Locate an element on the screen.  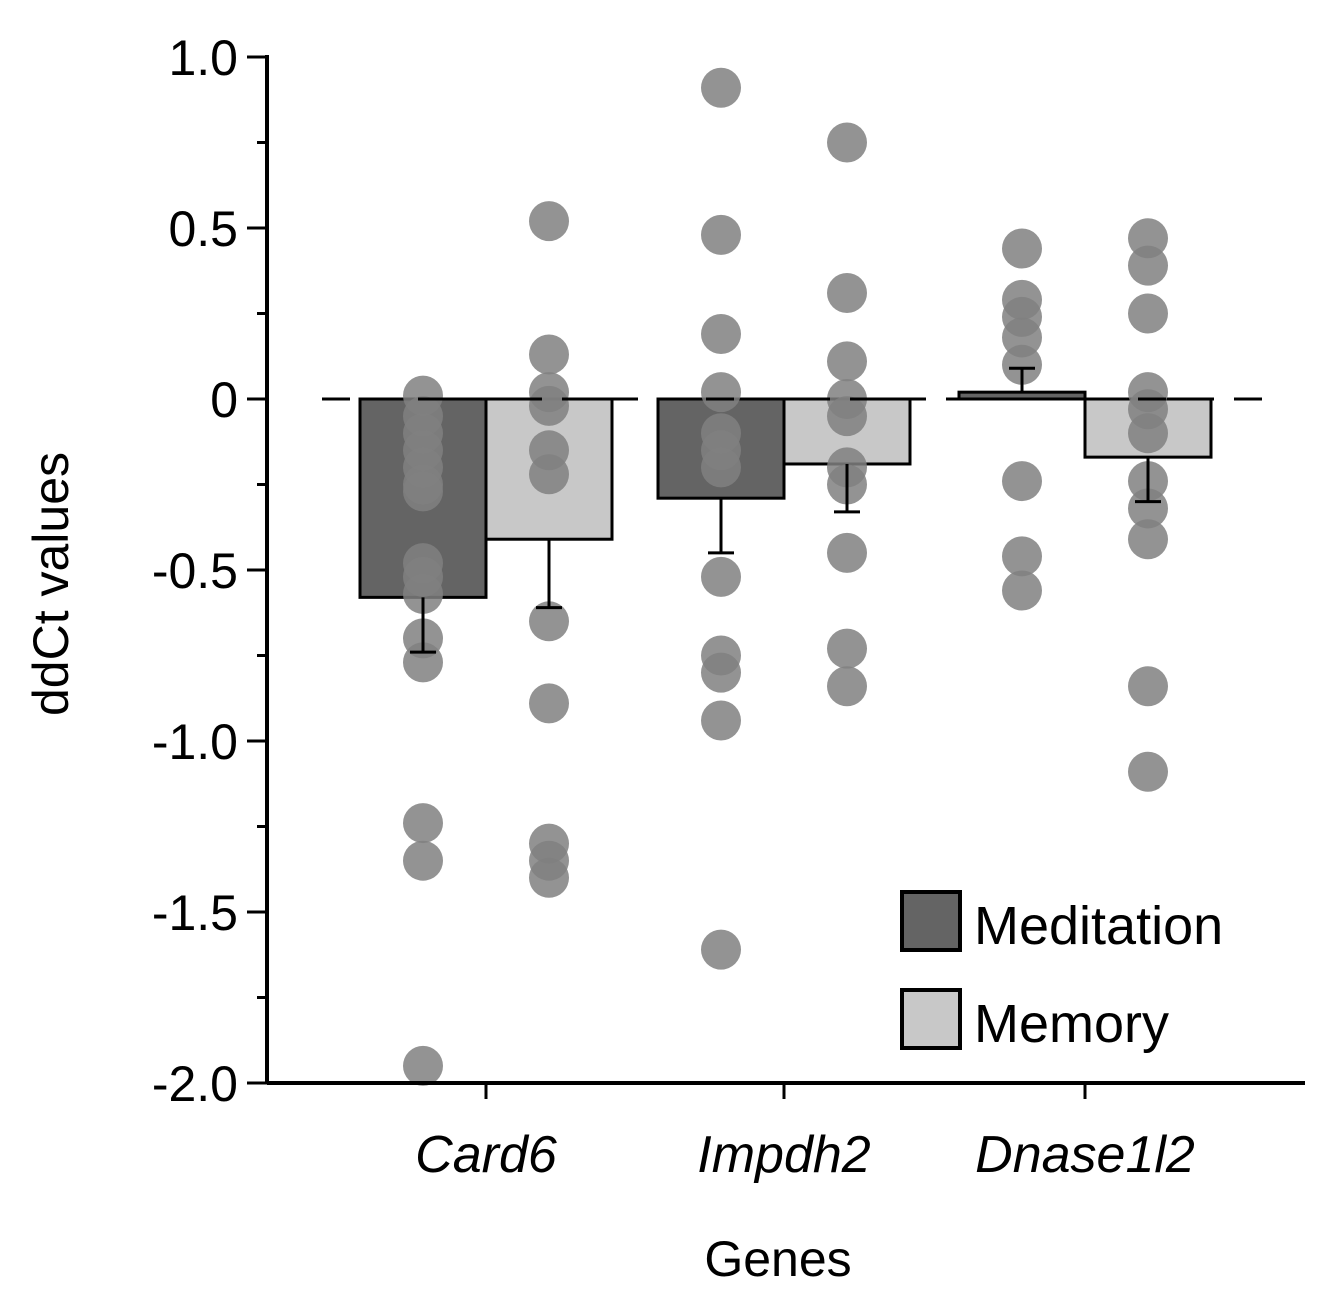
legend-label-meditation: Meditation is located at coordinates (1098, 926).